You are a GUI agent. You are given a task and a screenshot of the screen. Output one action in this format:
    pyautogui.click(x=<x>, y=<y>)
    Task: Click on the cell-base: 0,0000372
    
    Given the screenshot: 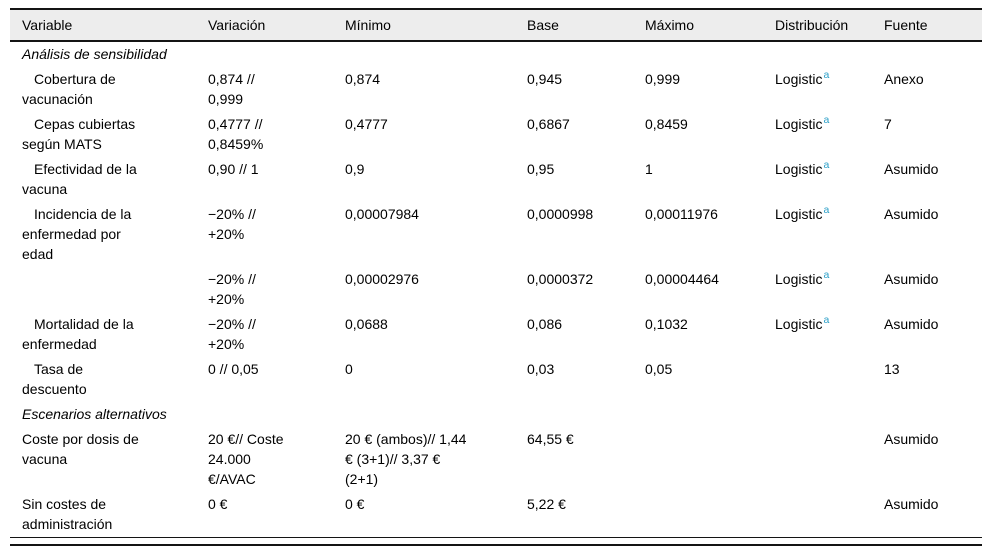 What is the action you would take?
    pyautogui.click(x=560, y=279)
    